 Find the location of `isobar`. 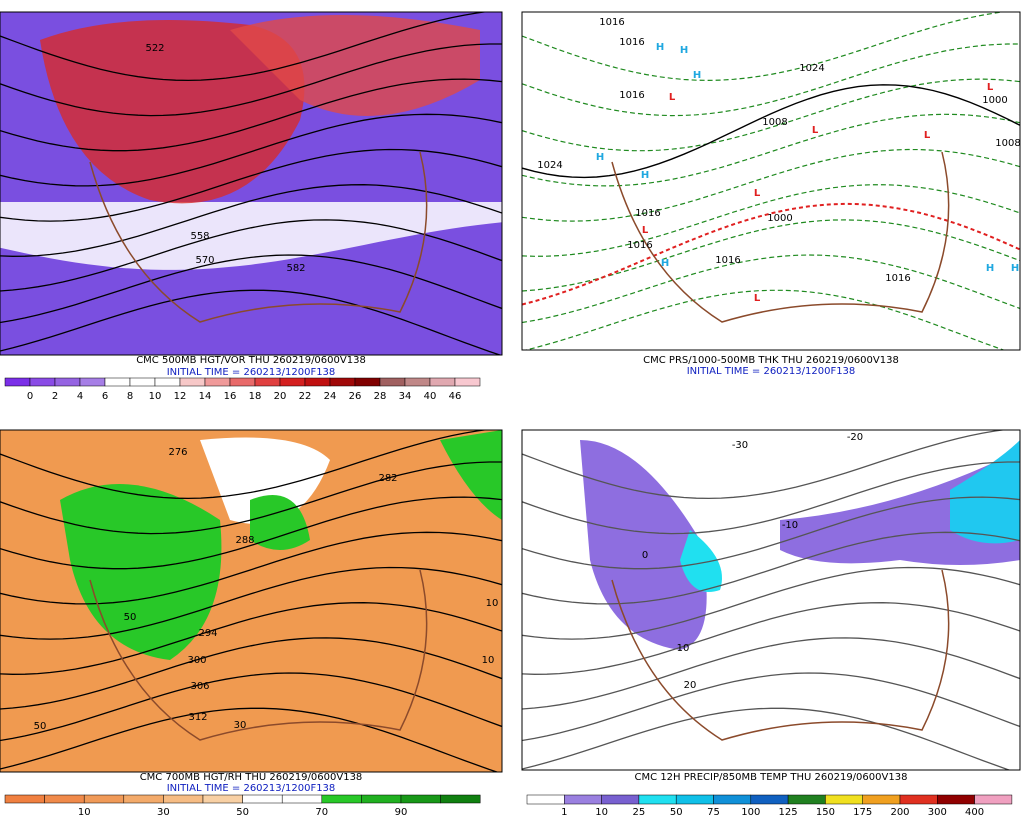

isobar is located at coordinates (771, 131).